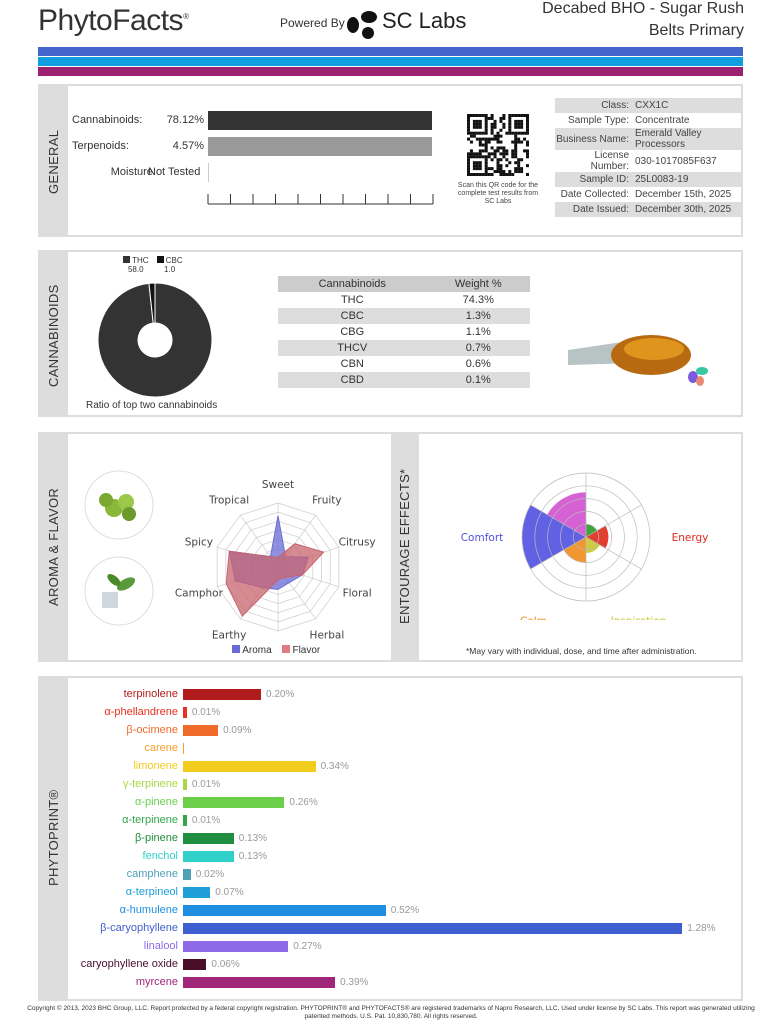 The height and width of the screenshot is (1024, 782). I want to click on ratio-donut-chart, so click(155, 340).